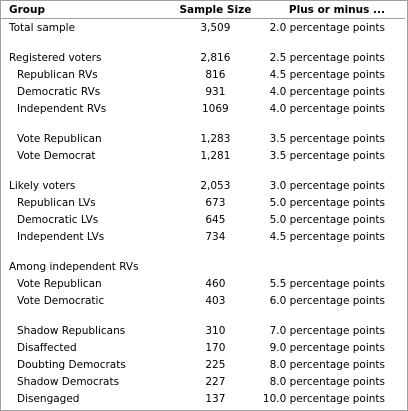 The image size is (408, 411). I want to click on table-cell: 5.5 percentage points, so click(327, 284).